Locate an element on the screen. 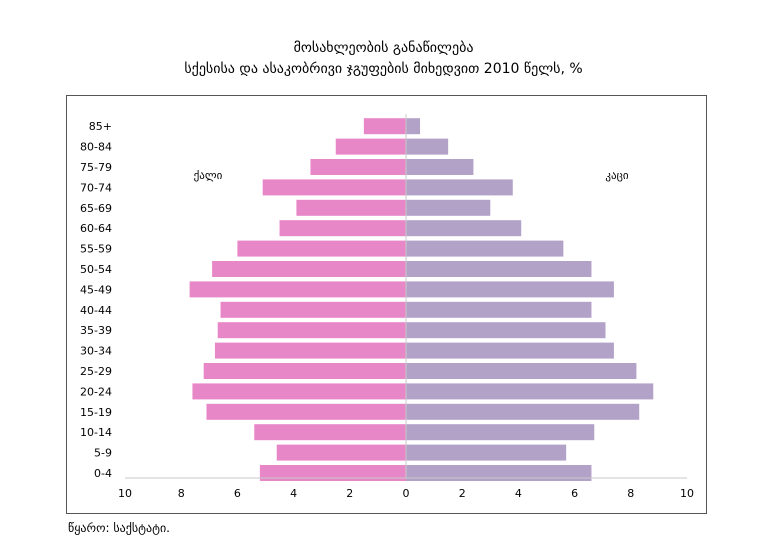  y-tick-label: 40-44 is located at coordinates (96, 310).